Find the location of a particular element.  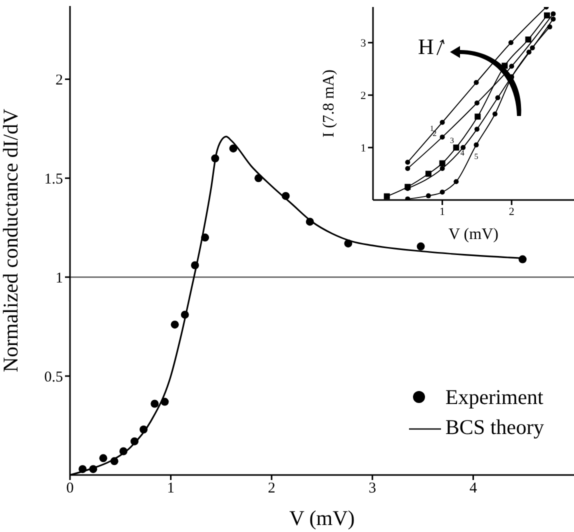

legend-label: BCS theory is located at coordinates (494, 427).